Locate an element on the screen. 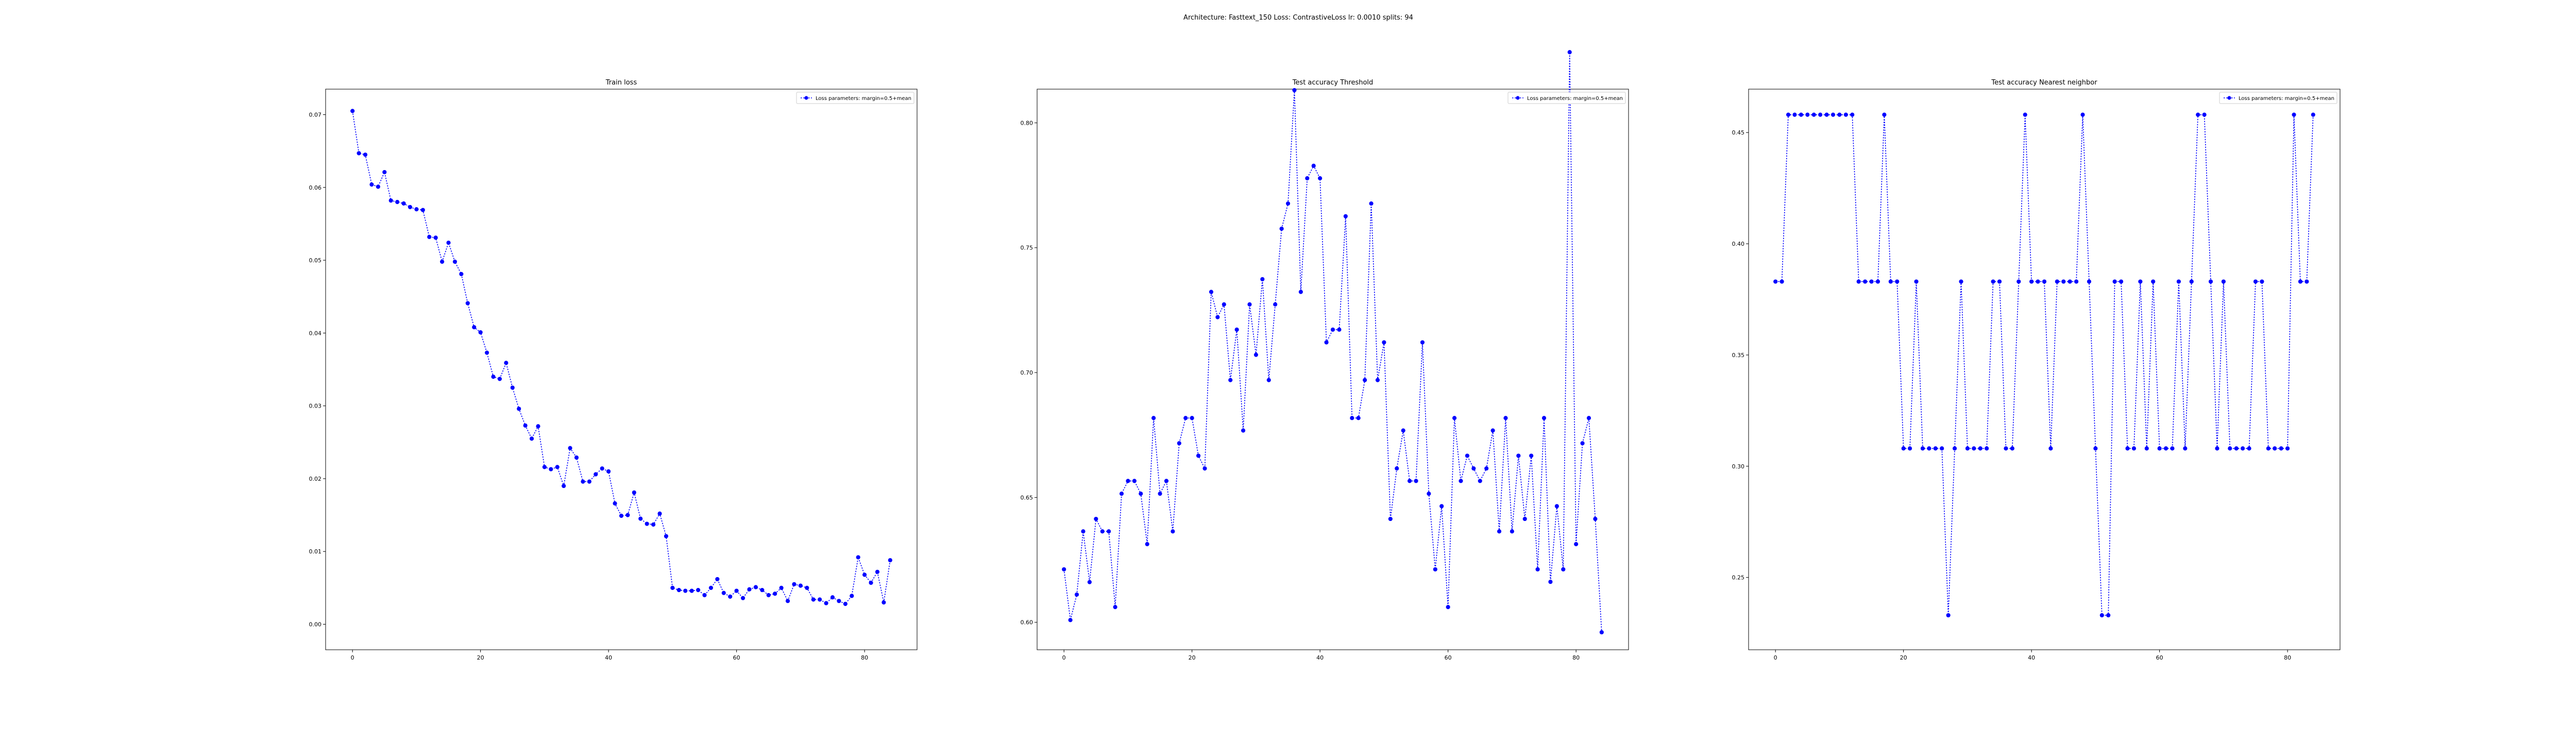  y-tick-label: 0.06 is located at coordinates (315, 187).